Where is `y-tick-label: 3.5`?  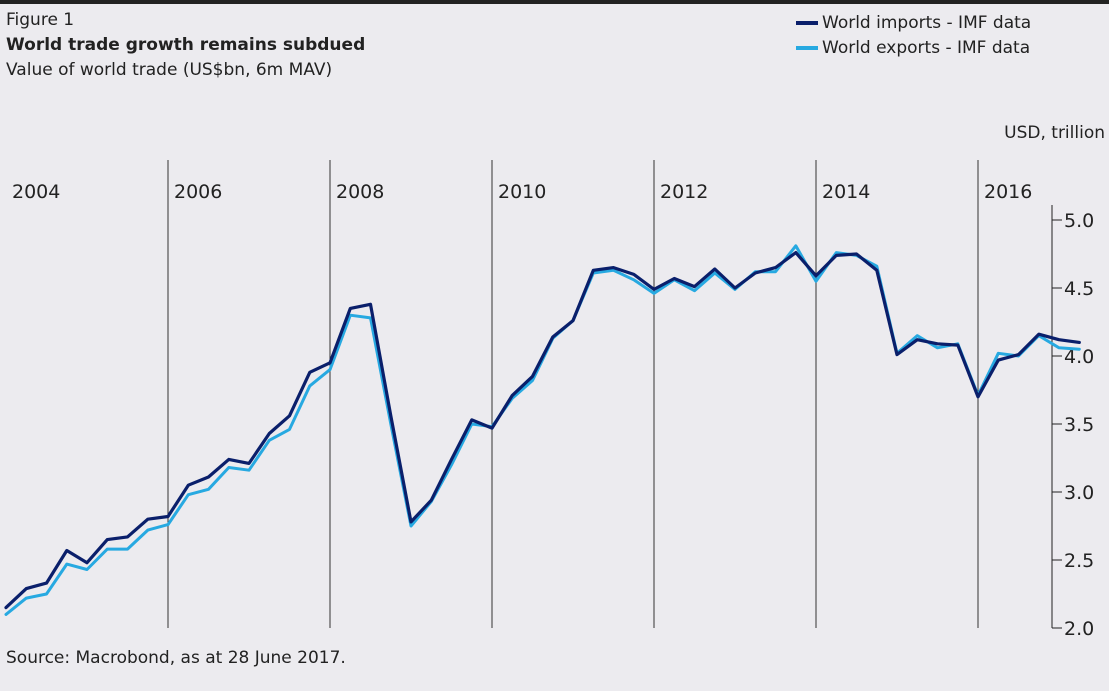 y-tick-label: 3.5 is located at coordinates (1079, 425).